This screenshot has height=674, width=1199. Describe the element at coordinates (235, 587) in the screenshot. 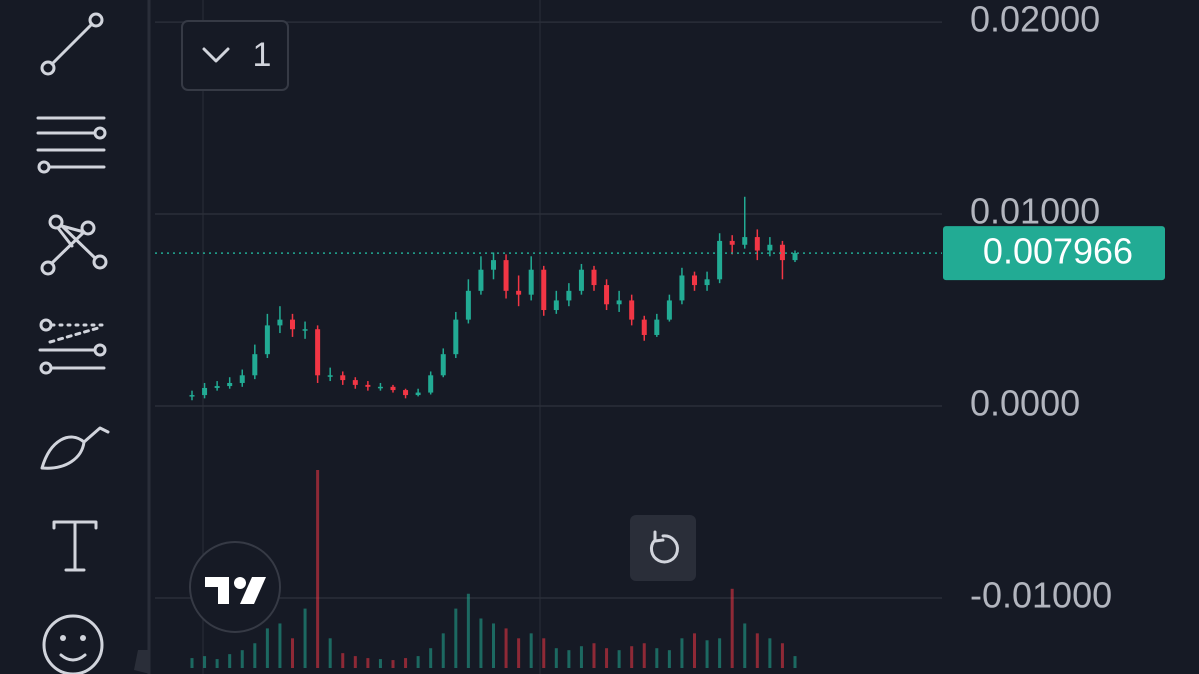

I see `logo` at that location.